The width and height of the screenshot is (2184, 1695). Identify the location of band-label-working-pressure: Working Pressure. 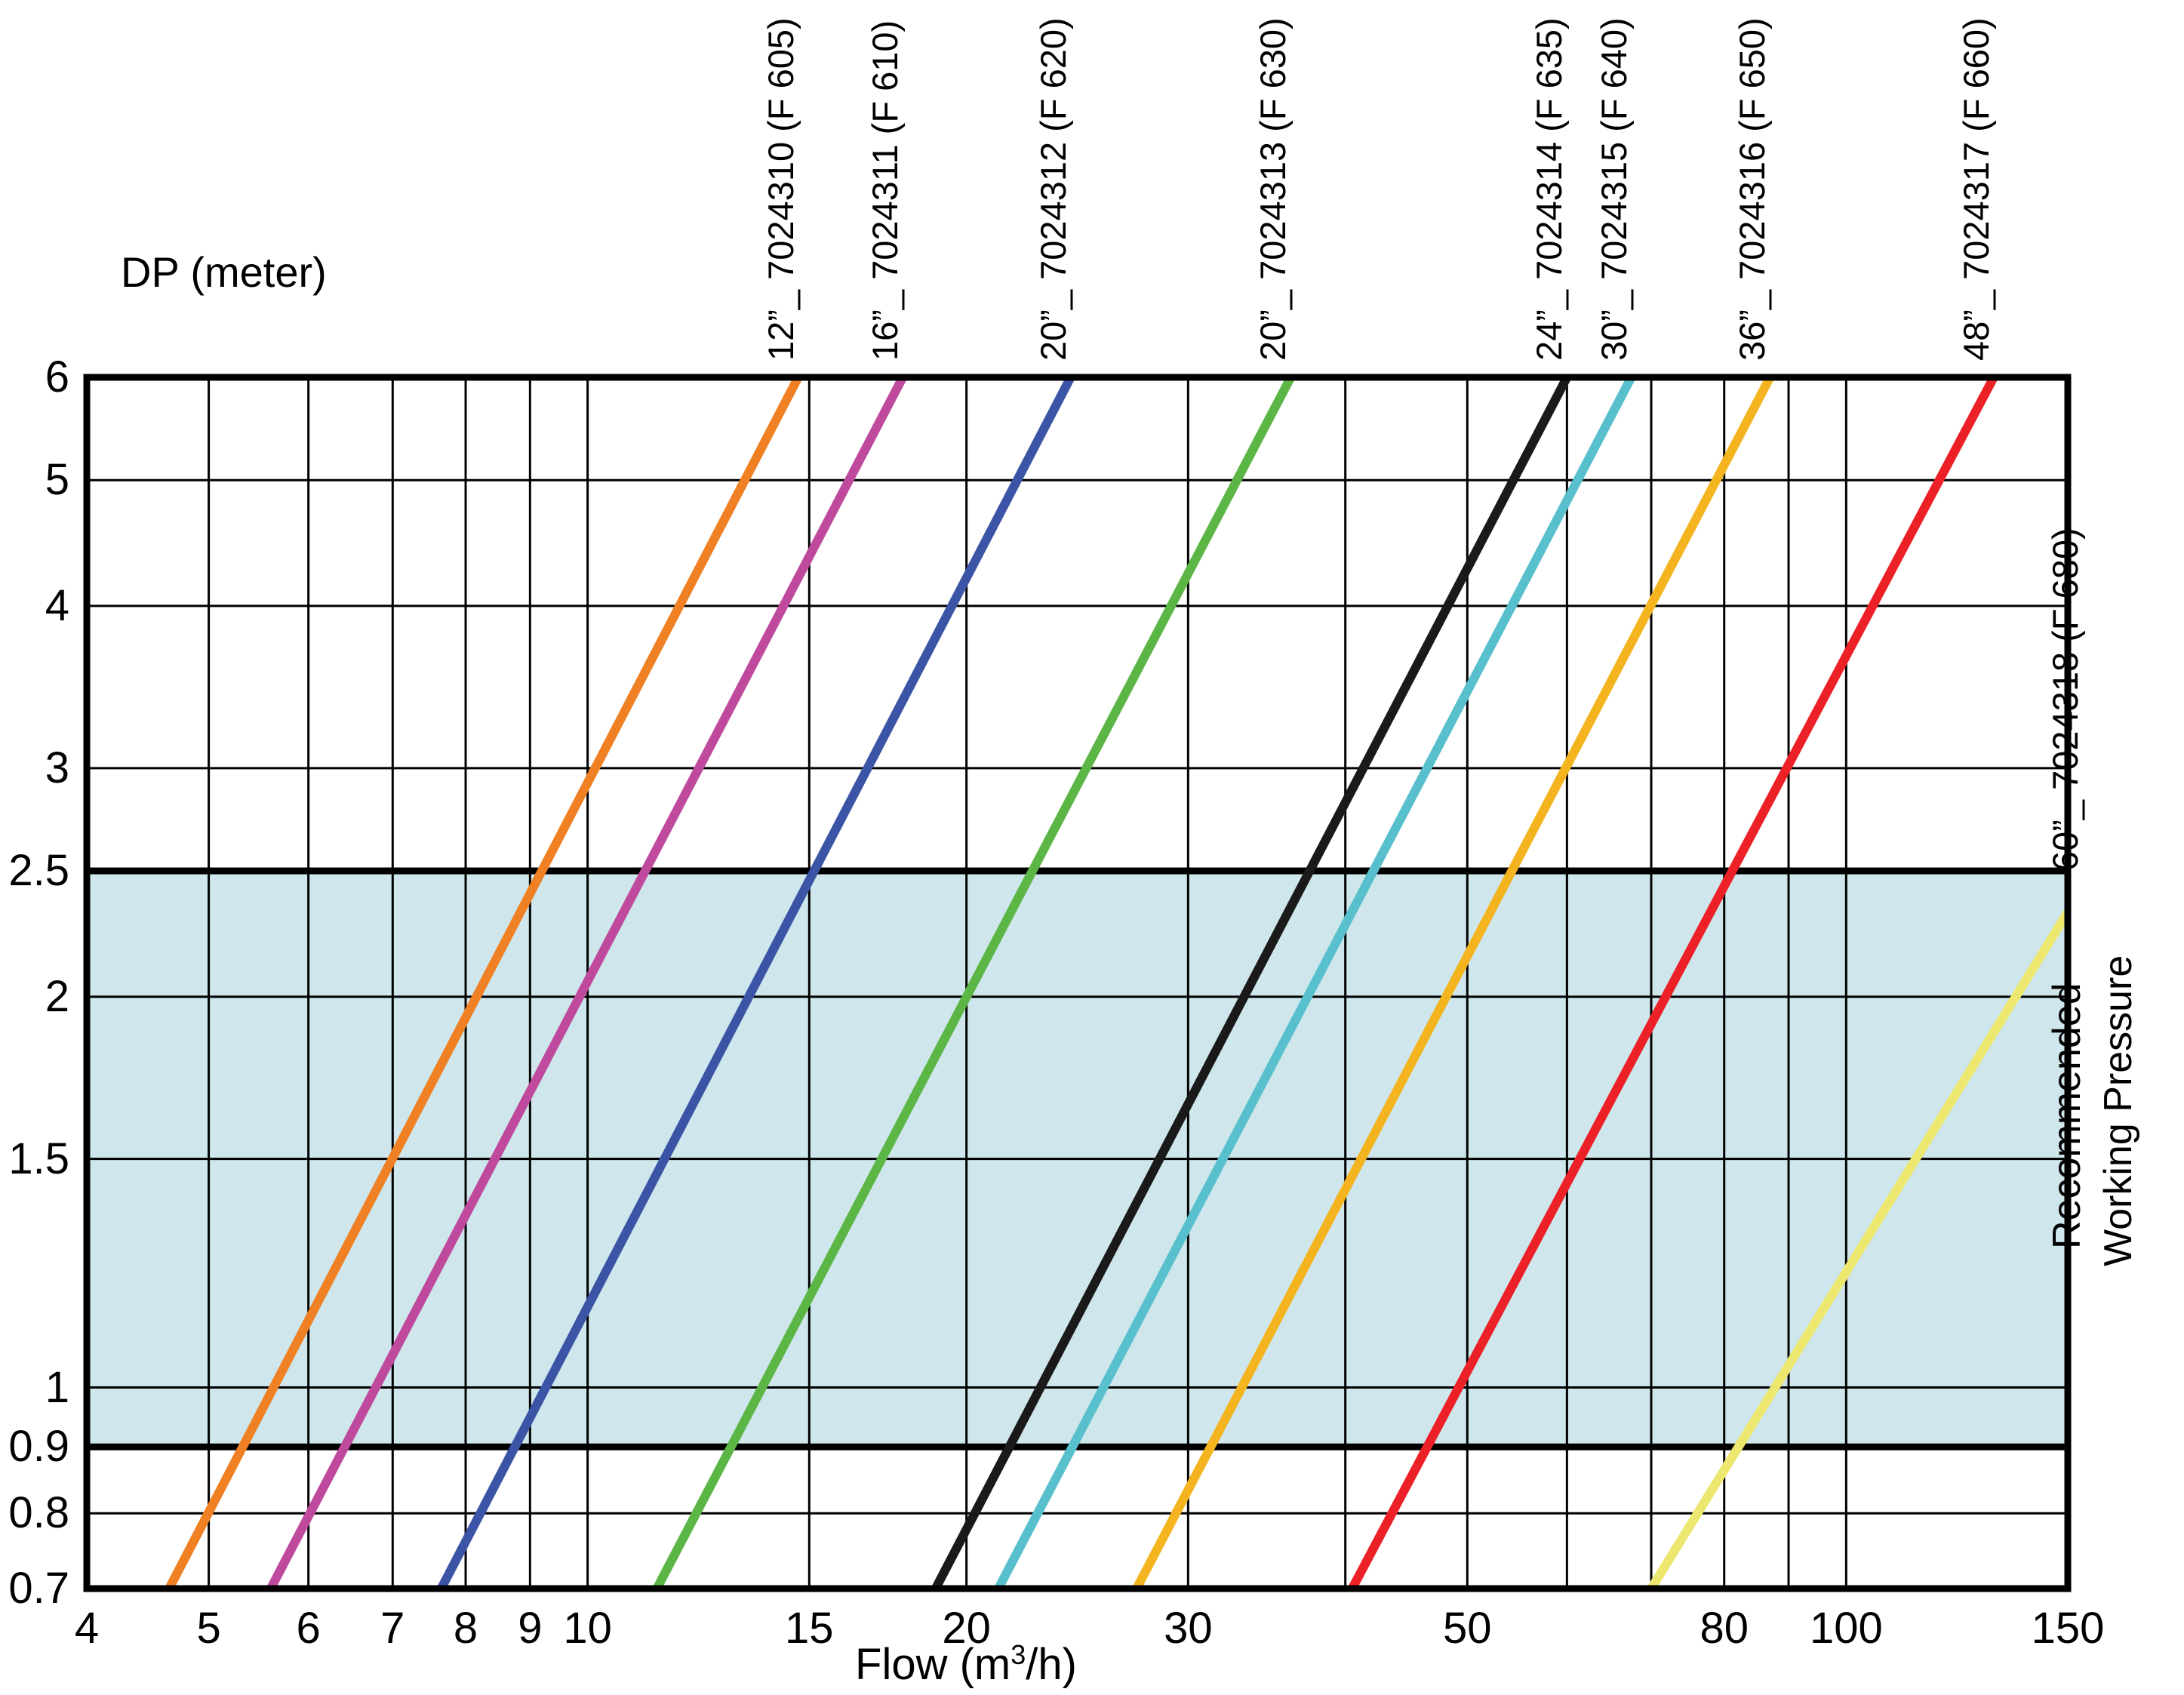
(2118, 1110).